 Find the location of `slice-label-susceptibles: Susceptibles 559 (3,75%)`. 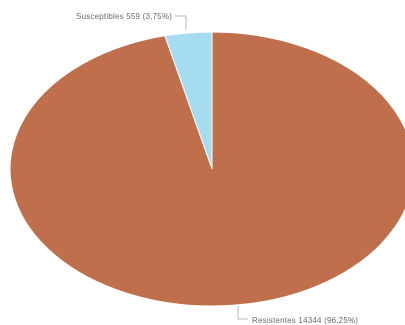

slice-label-susceptibles: Susceptibles 559 (3,75%) is located at coordinates (124, 16).